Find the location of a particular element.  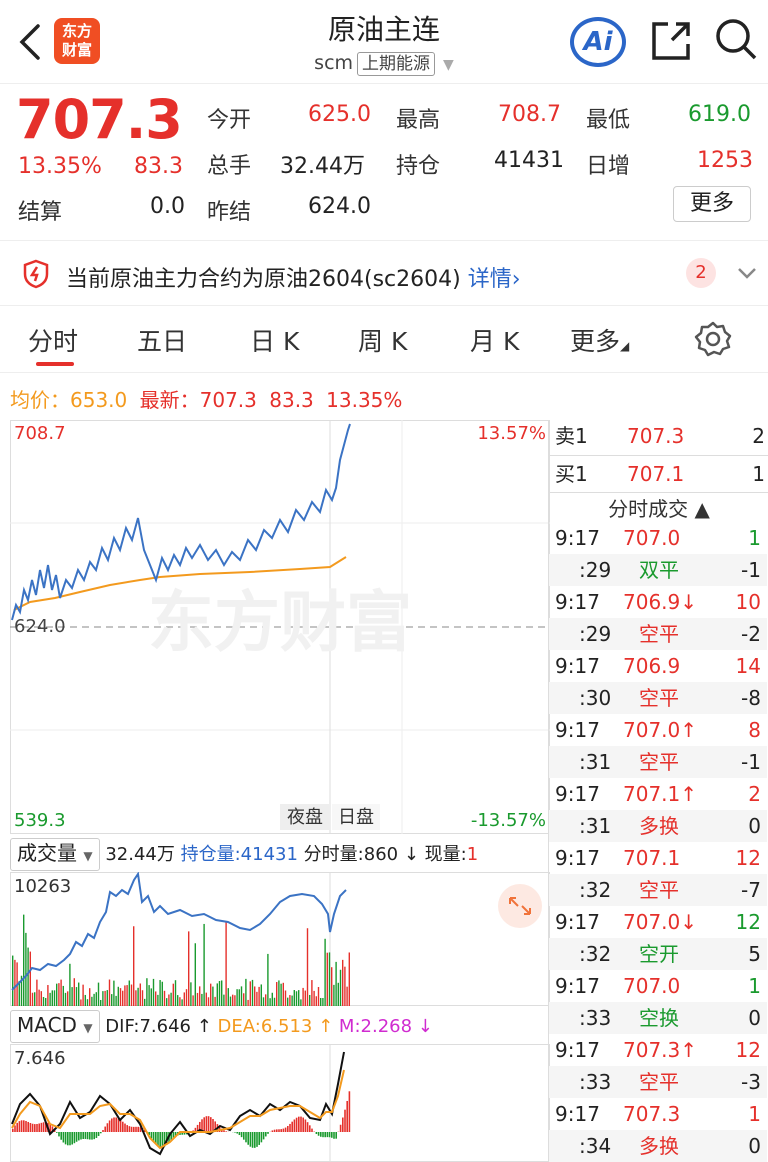

tab-more: 更多◢ is located at coordinates (599, 340).